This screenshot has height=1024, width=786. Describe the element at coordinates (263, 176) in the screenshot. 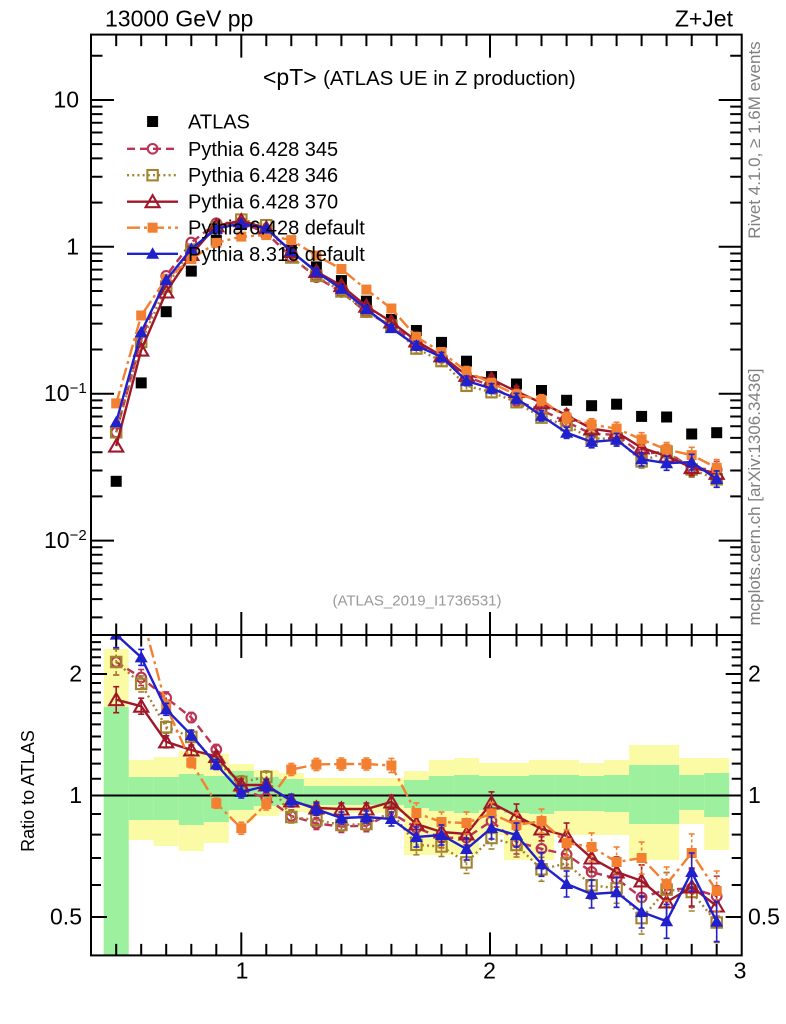

I see `svg-text: Pythia 6.428 346` at that location.